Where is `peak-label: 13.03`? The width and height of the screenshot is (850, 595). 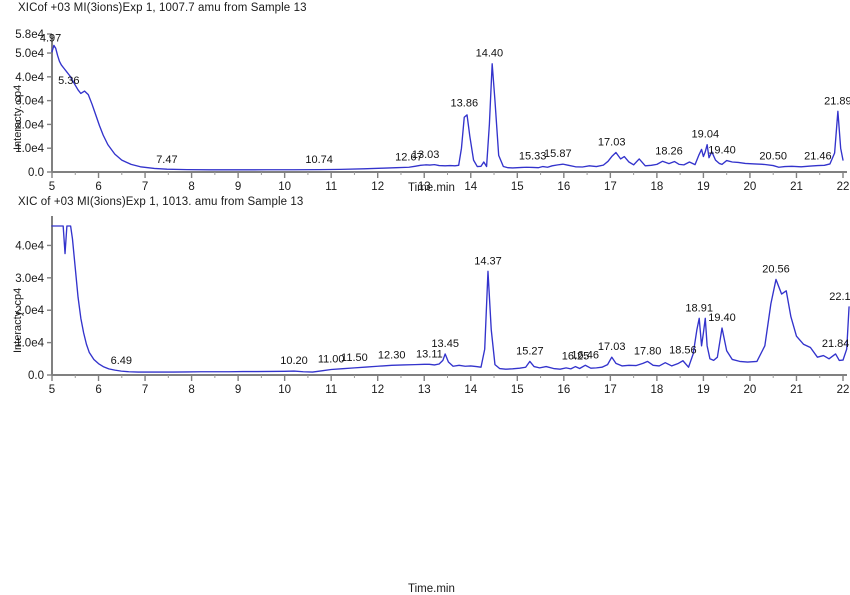
peak-label: 13.03 is located at coordinates (426, 155).